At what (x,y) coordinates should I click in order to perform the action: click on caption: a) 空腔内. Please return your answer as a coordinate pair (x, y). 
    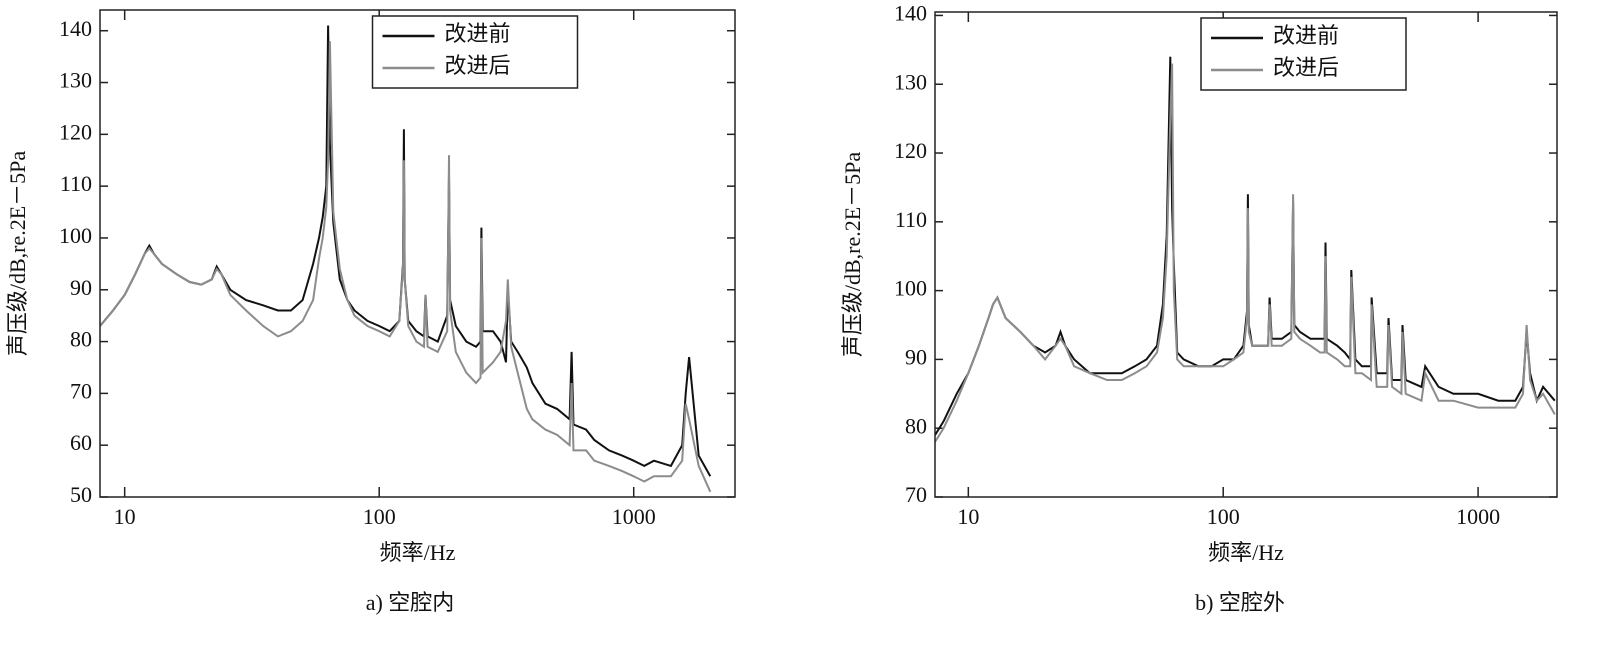
    Looking at the image, I should click on (410, 602).